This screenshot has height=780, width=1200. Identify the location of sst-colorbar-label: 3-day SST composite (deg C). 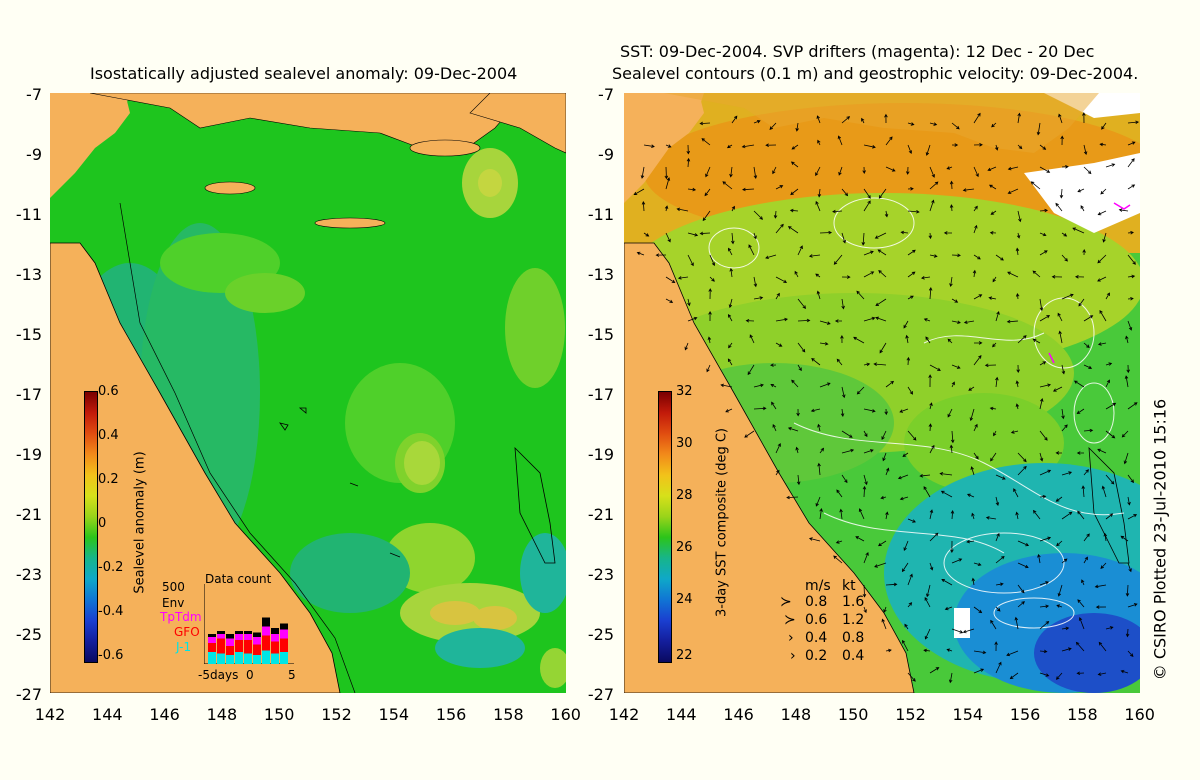
(722, 522).